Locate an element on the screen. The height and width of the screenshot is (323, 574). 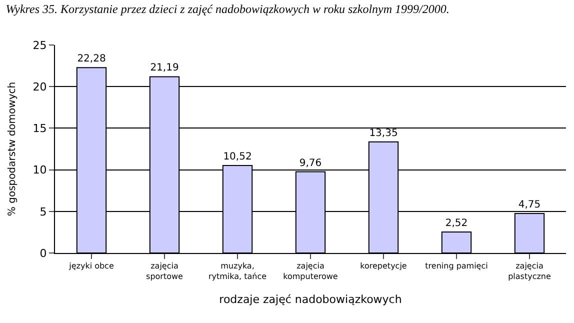
x-tick-label: zajęcia komputerowe is located at coordinates (310, 271).